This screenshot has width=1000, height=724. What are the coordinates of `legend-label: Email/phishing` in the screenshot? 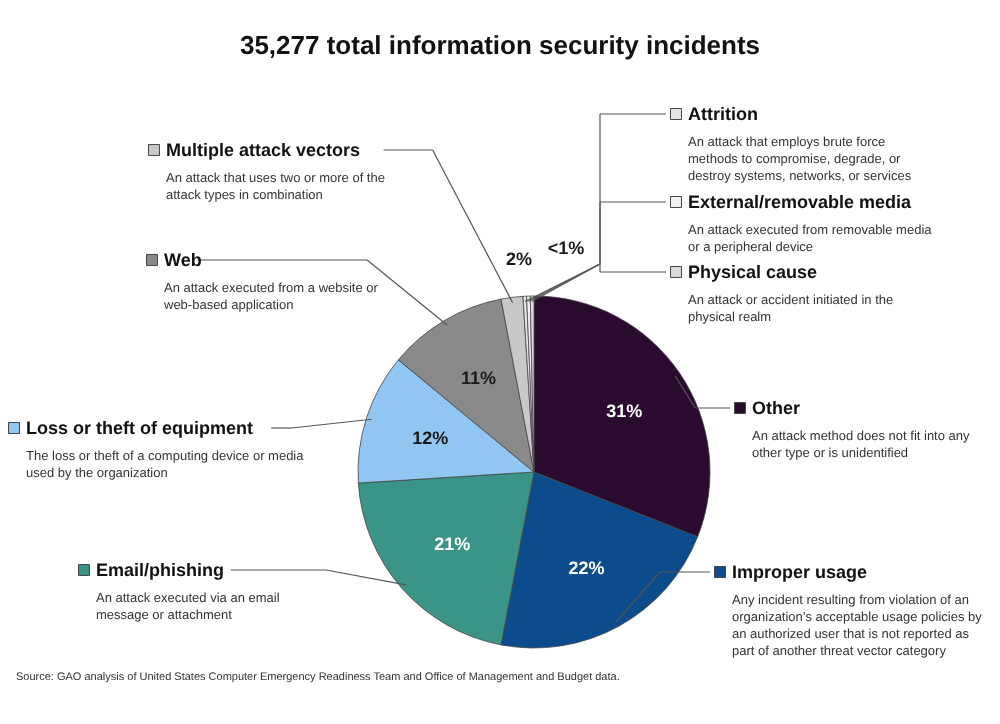 It's located at (160, 570).